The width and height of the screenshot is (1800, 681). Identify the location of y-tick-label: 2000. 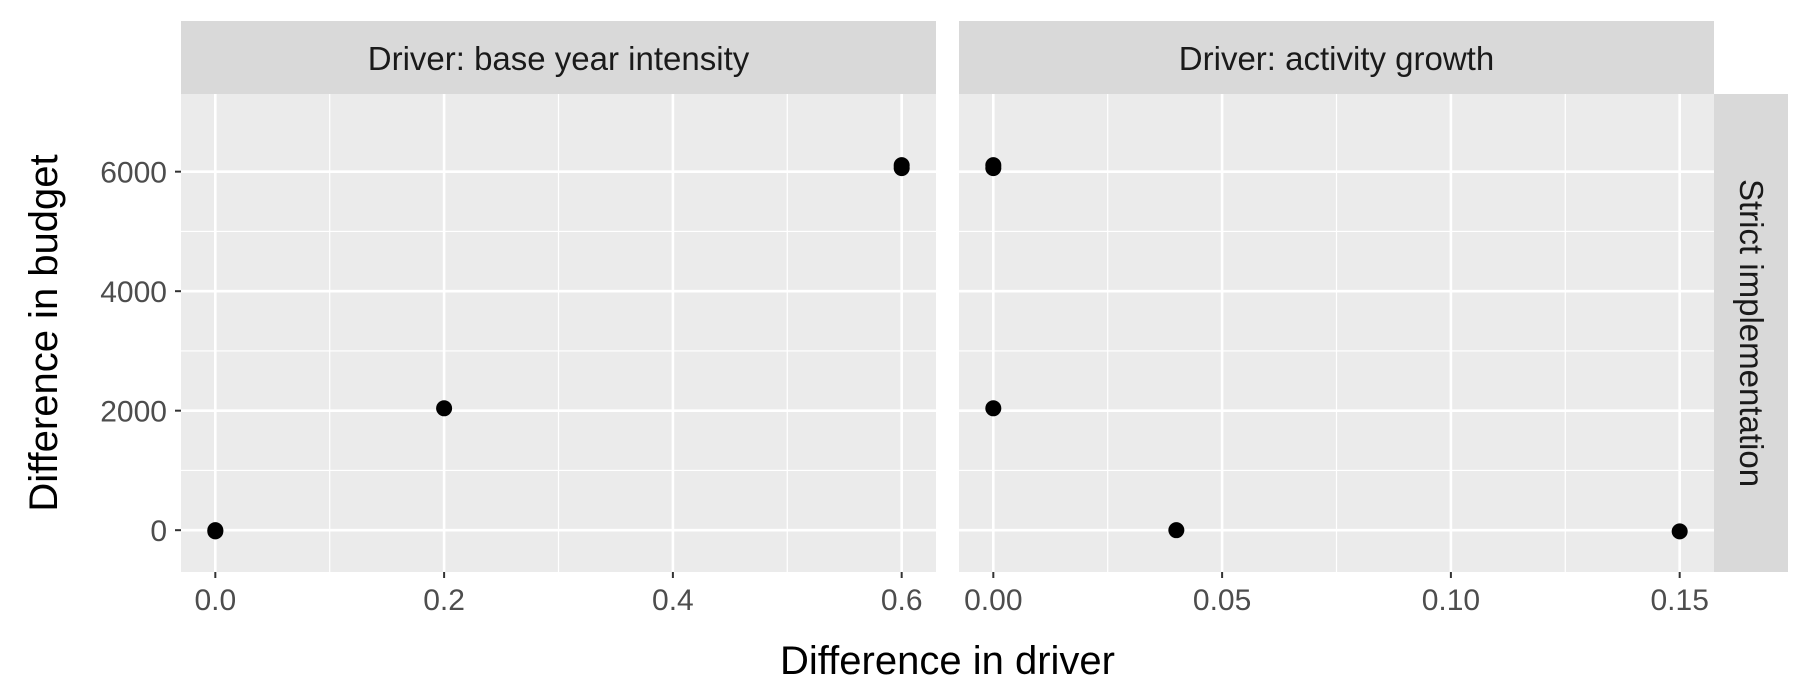
(133, 412).